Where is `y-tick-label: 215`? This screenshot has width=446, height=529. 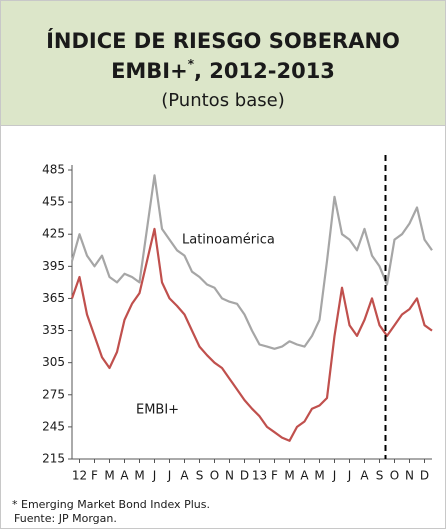 y-tick-label: 215 is located at coordinates (53, 459).